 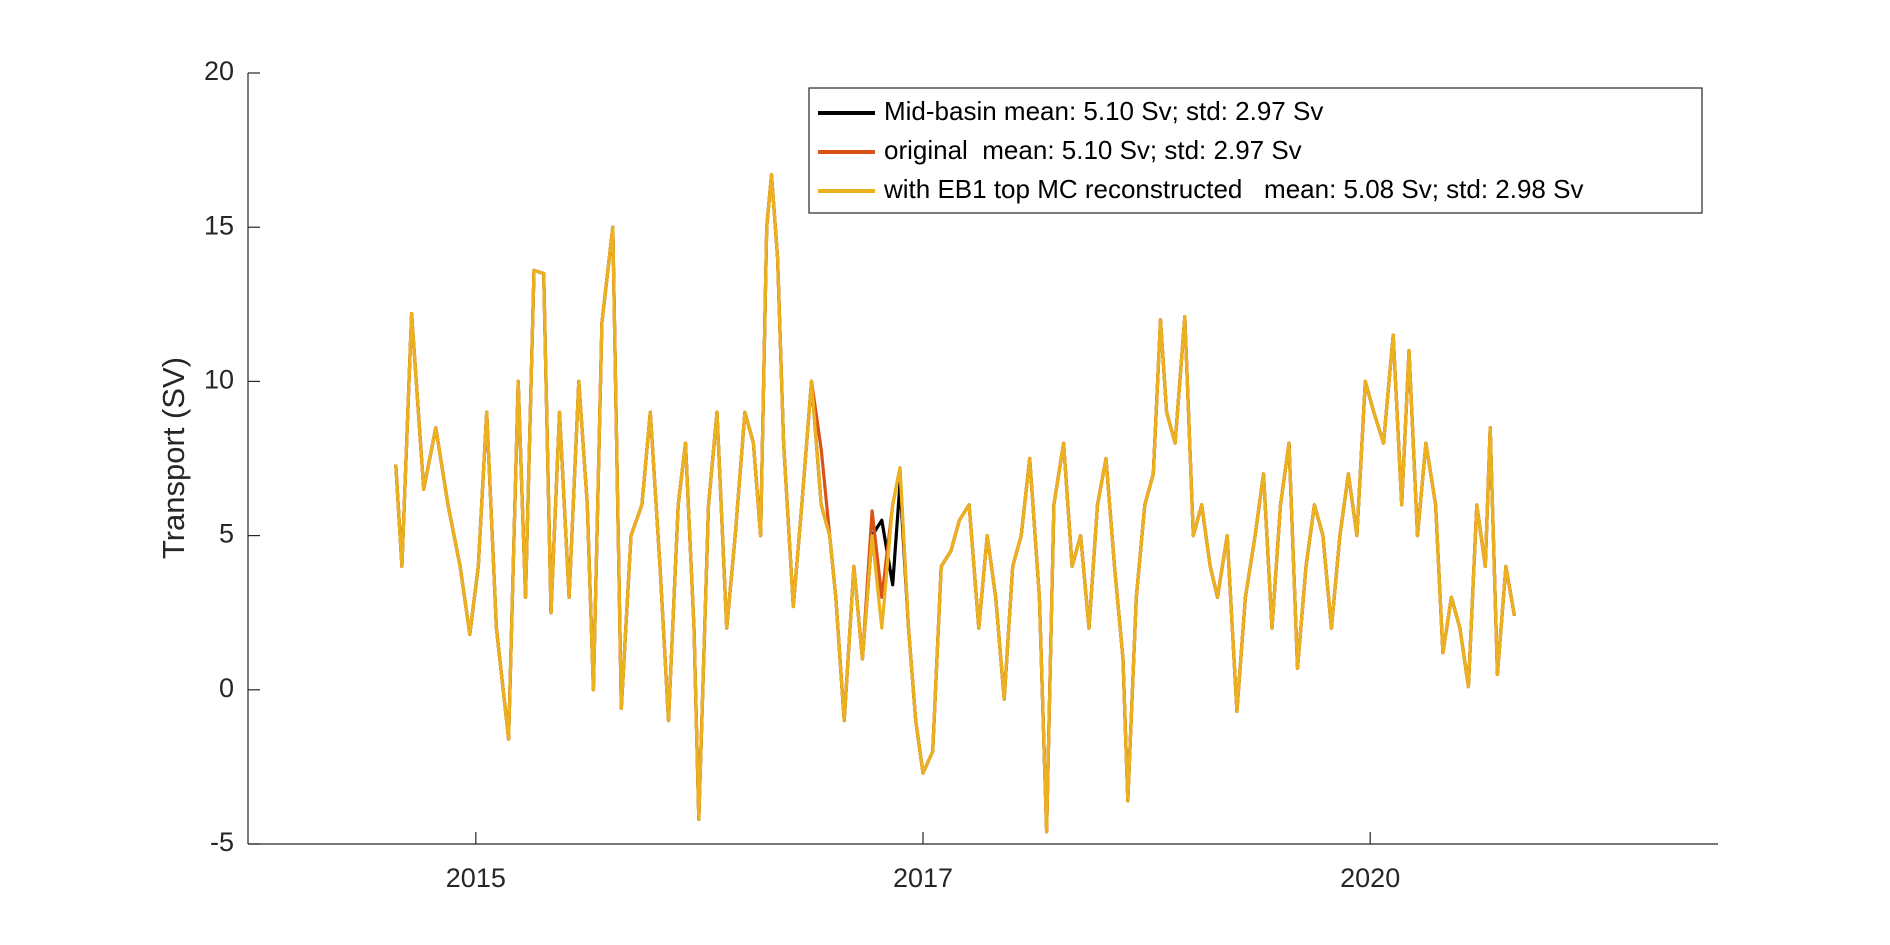 What do you see at coordinates (1370, 878) in the screenshot?
I see `x-tick-label: 2020` at bounding box center [1370, 878].